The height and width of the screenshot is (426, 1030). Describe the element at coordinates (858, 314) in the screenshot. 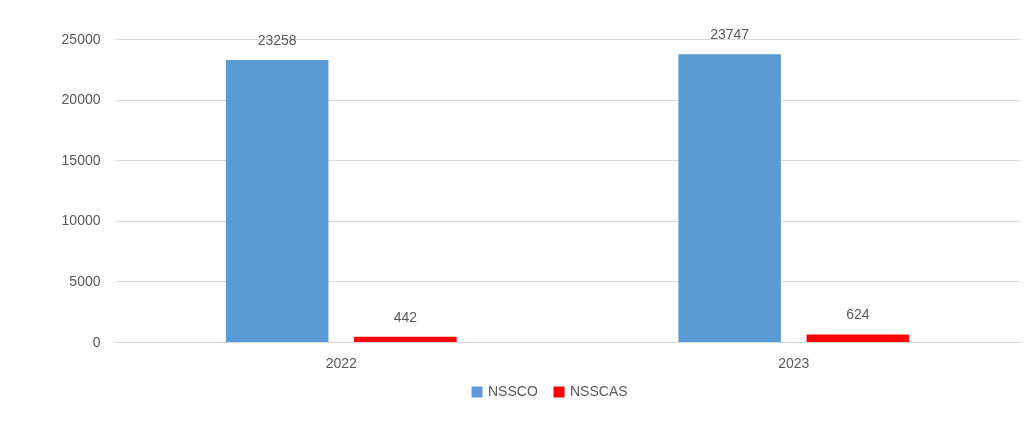

I see `data-label: 624` at that location.